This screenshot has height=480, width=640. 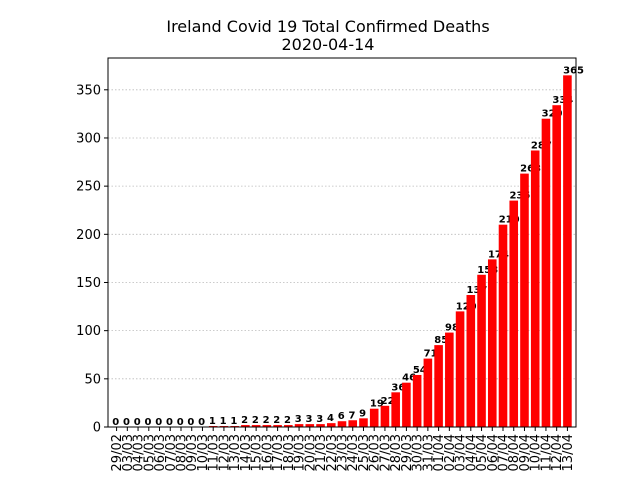 What do you see at coordinates (117, 452) in the screenshot?
I see `x-tick-label: 29/02` at bounding box center [117, 452].